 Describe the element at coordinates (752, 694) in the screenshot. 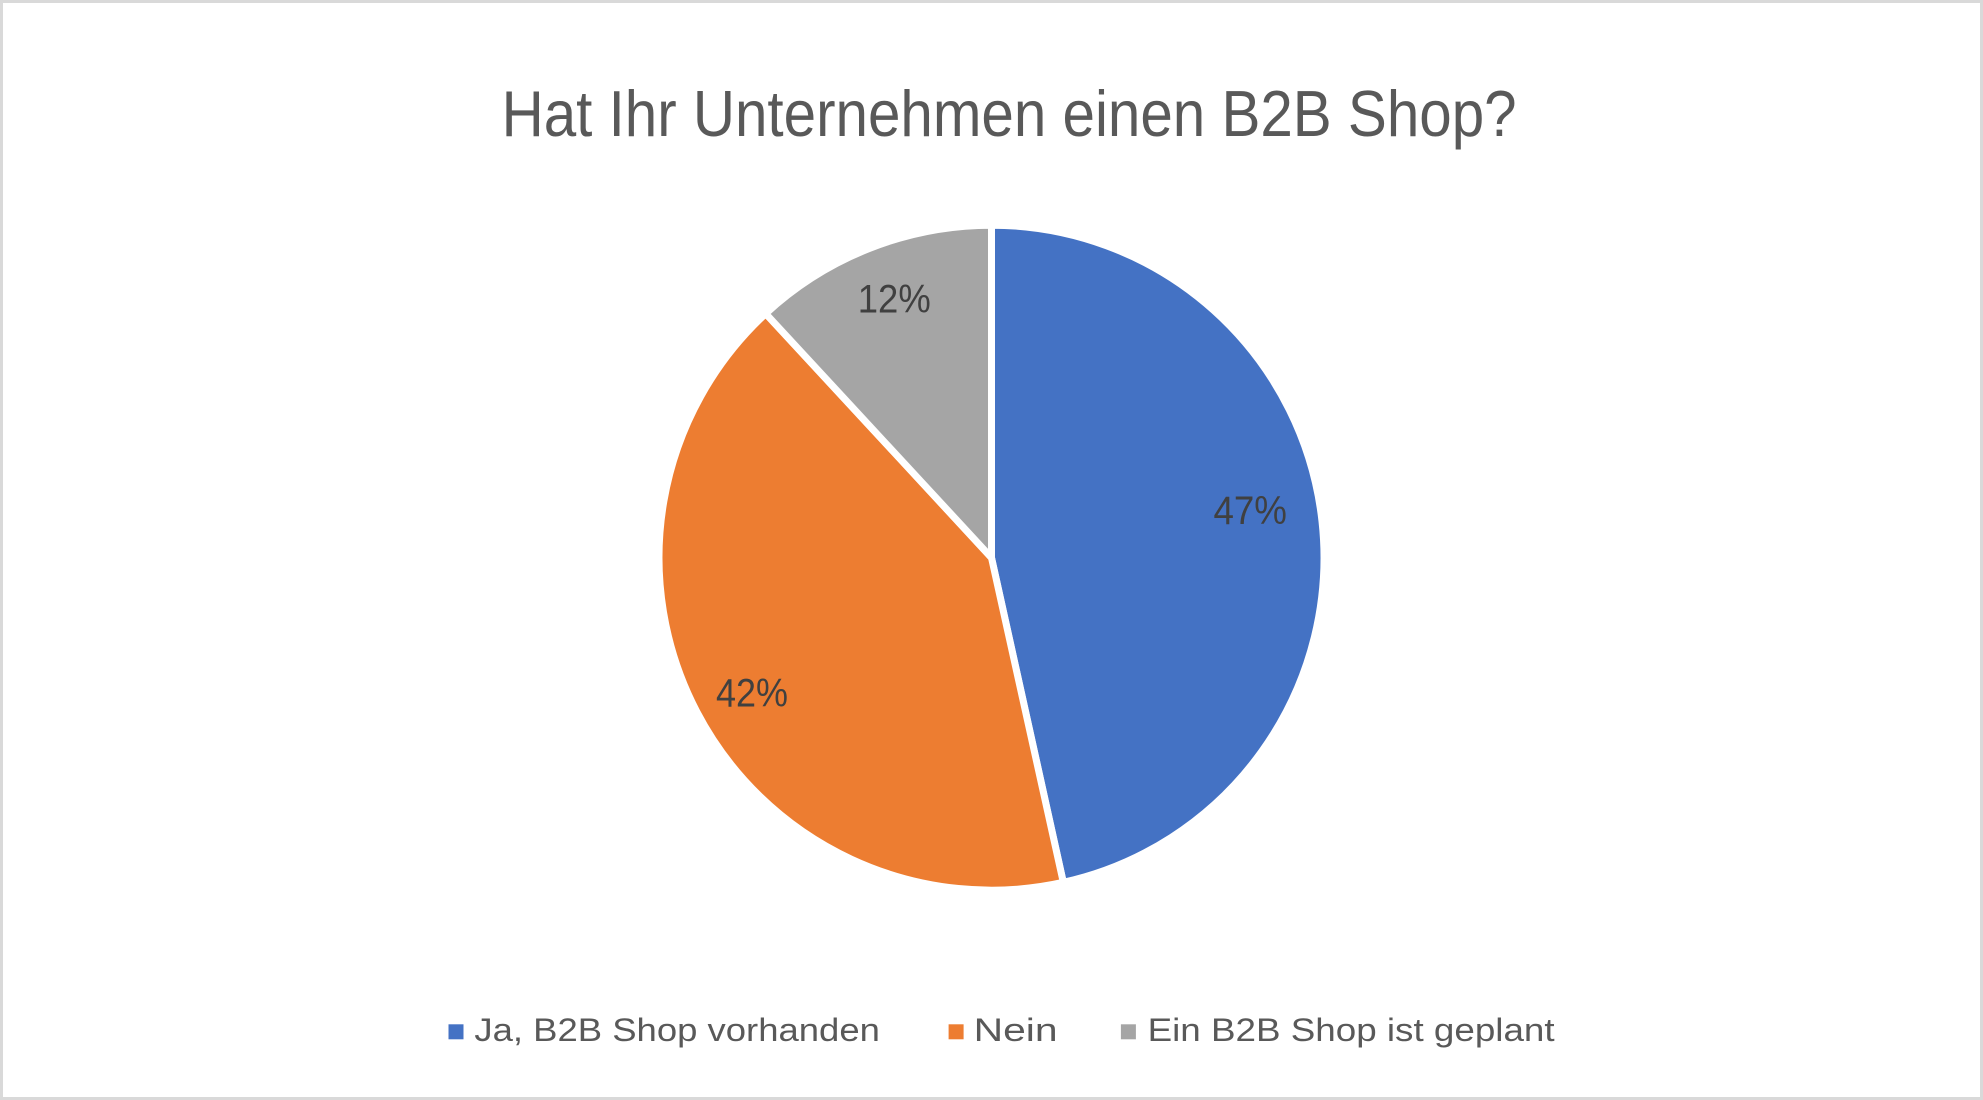

I see `svg-text: 42%` at that location.